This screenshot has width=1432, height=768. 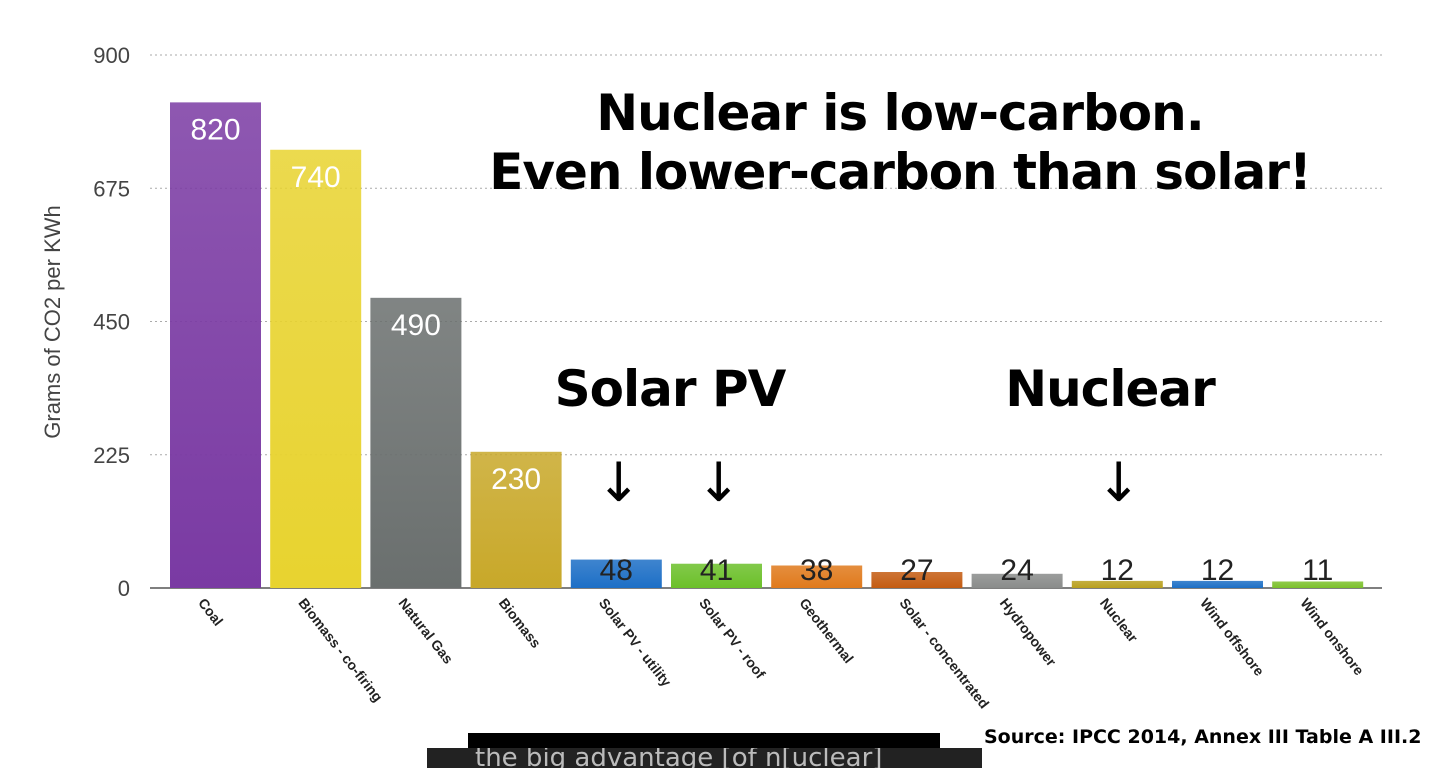 What do you see at coordinates (111, 455) in the screenshot?
I see `y-tick-label: 225` at bounding box center [111, 455].